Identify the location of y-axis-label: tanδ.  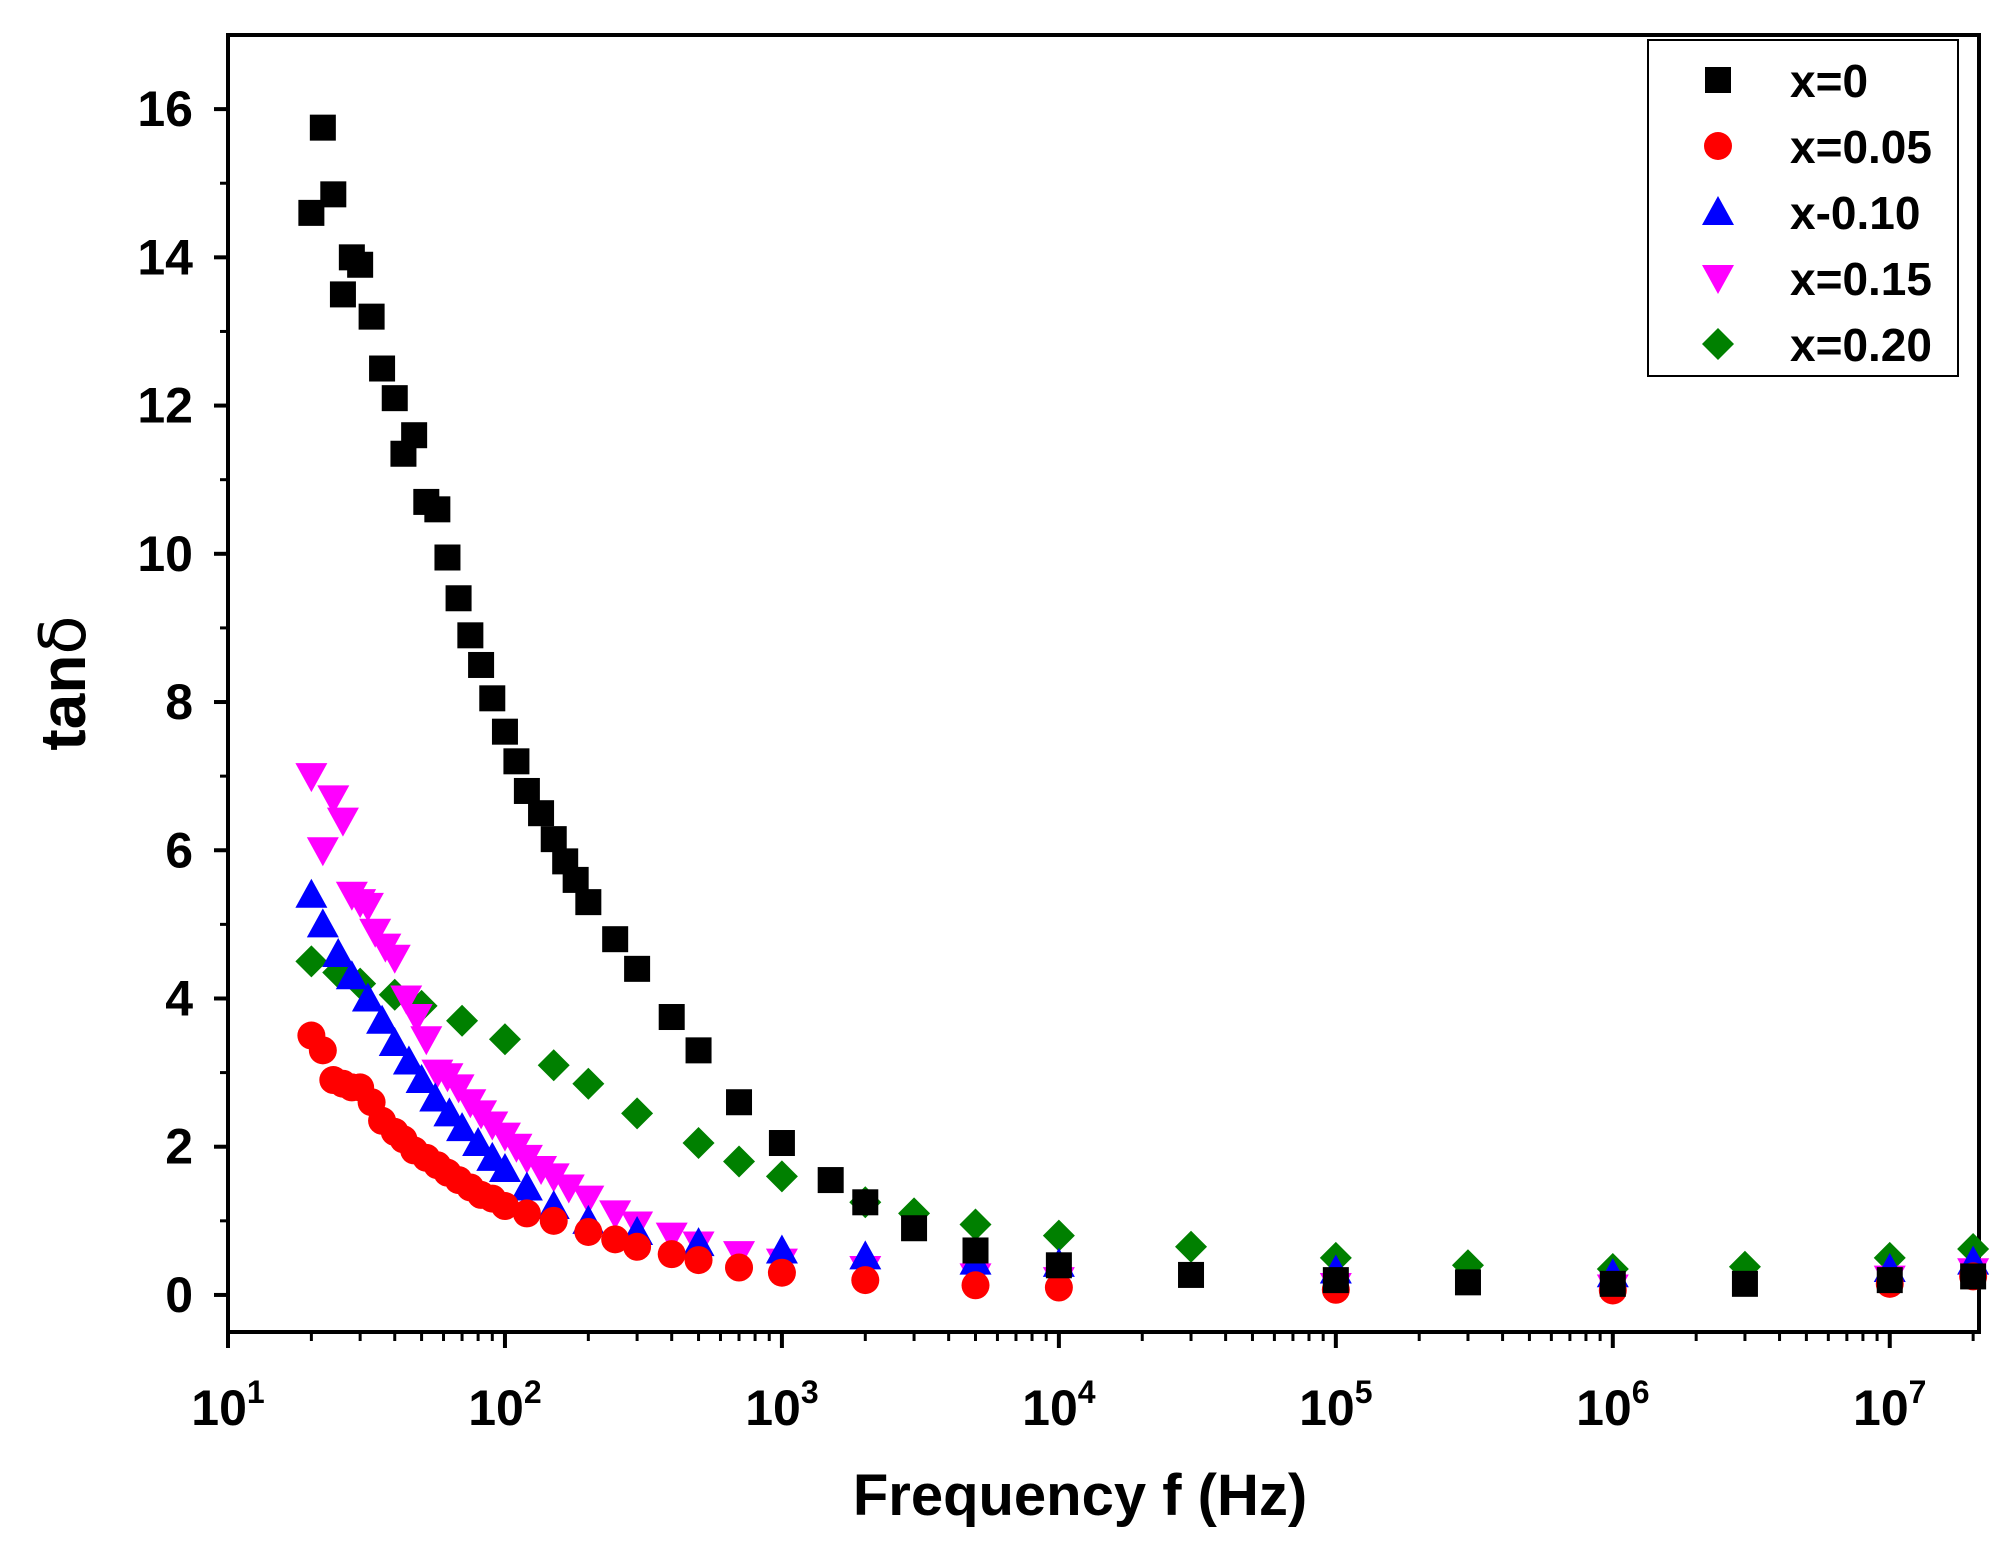
(64, 682).